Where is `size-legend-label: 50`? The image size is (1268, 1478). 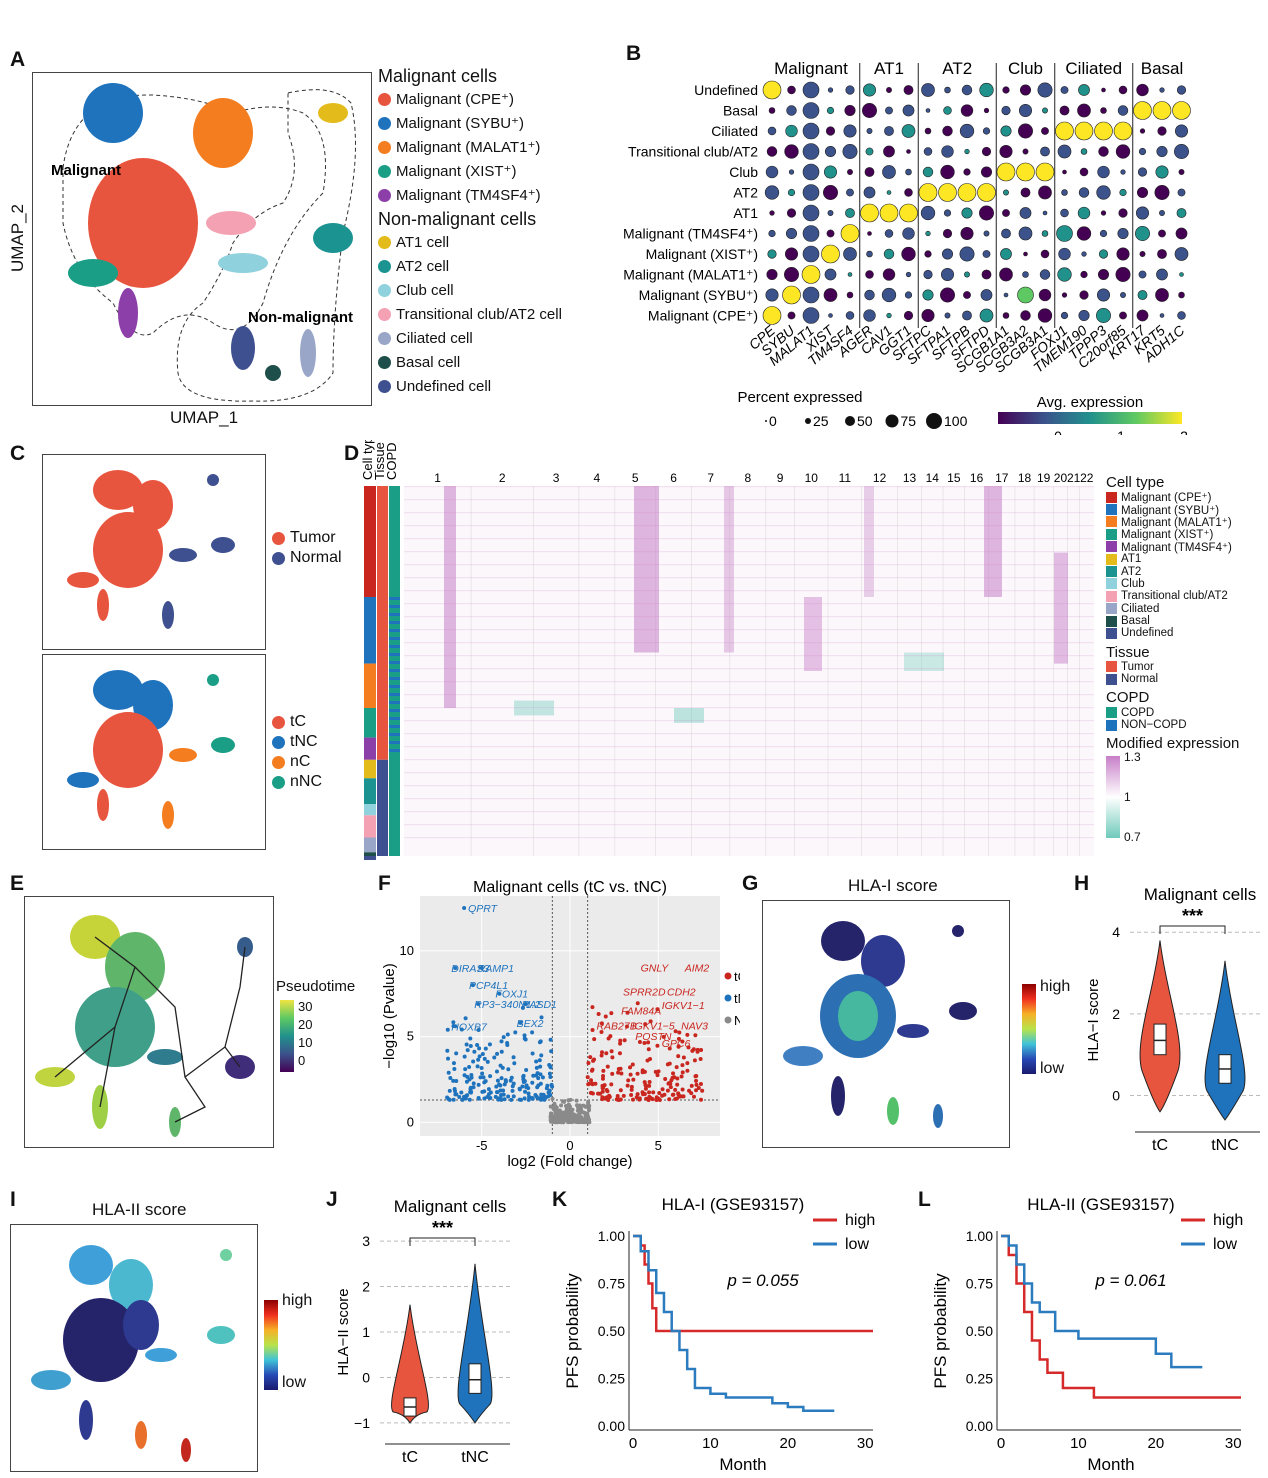
size-legend-label: 50 is located at coordinates (865, 421).